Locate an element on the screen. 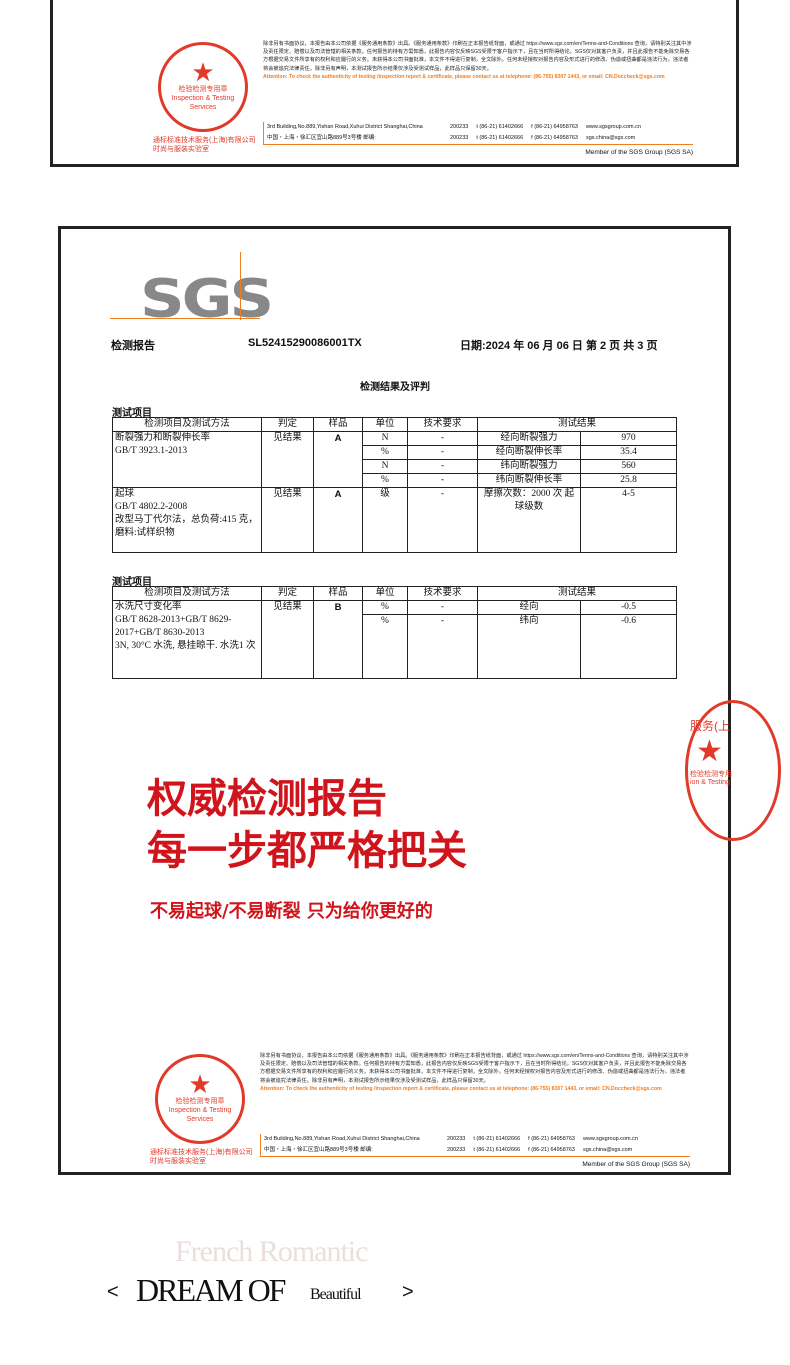  report-title: 检测报告 is located at coordinates (133, 346).